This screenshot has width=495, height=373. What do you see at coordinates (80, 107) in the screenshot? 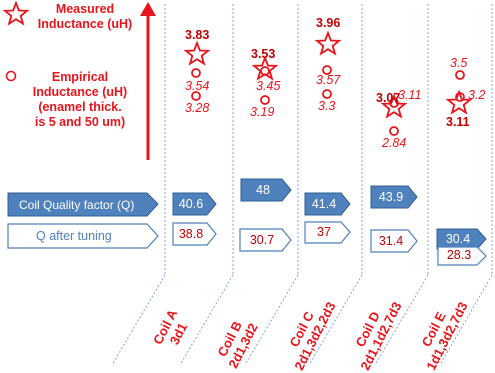
I see `empirical-legend-line: (enamel thick.` at bounding box center [80, 107].